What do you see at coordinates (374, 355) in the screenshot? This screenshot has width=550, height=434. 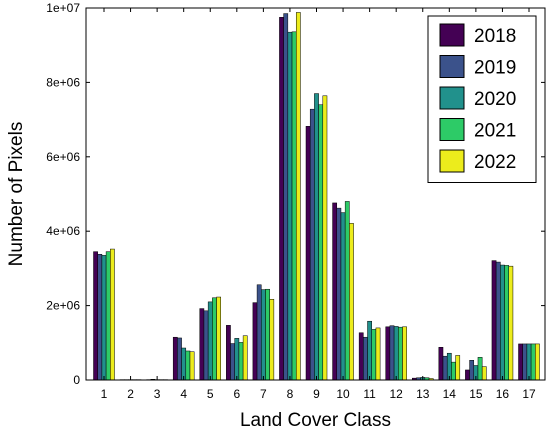 I see `bar-class-11-2021` at bounding box center [374, 355].